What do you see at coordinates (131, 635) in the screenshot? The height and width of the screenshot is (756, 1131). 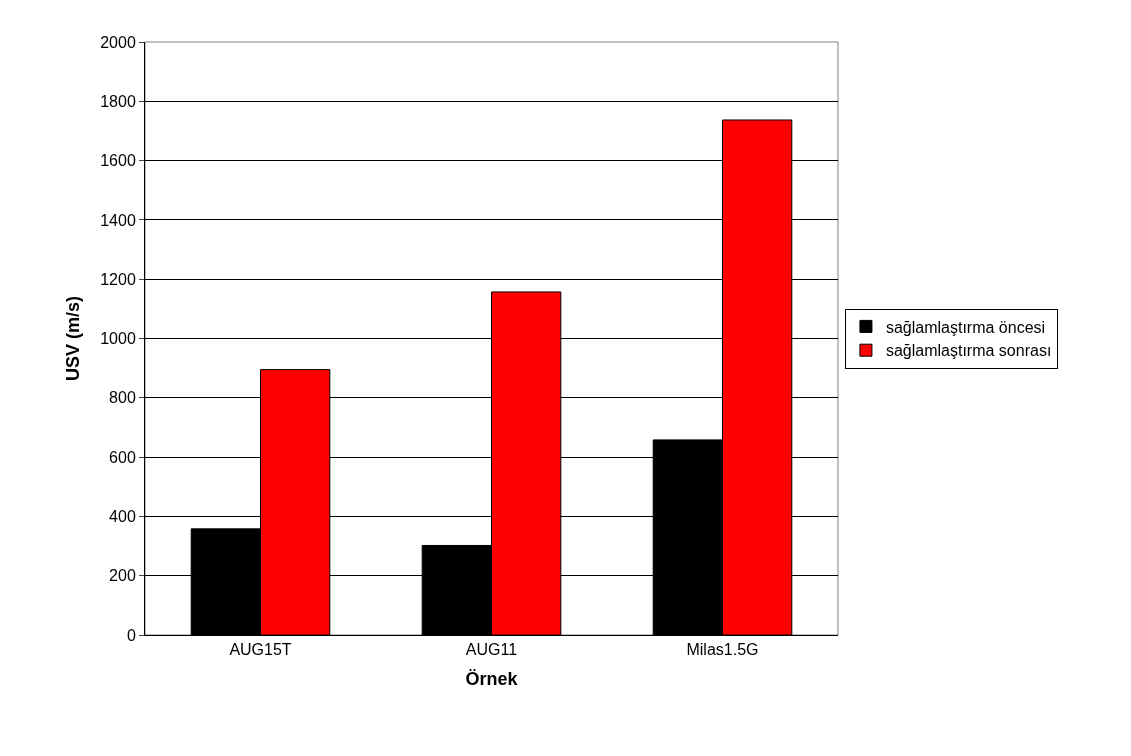 I see `y-tick-label: 0` at bounding box center [131, 635].